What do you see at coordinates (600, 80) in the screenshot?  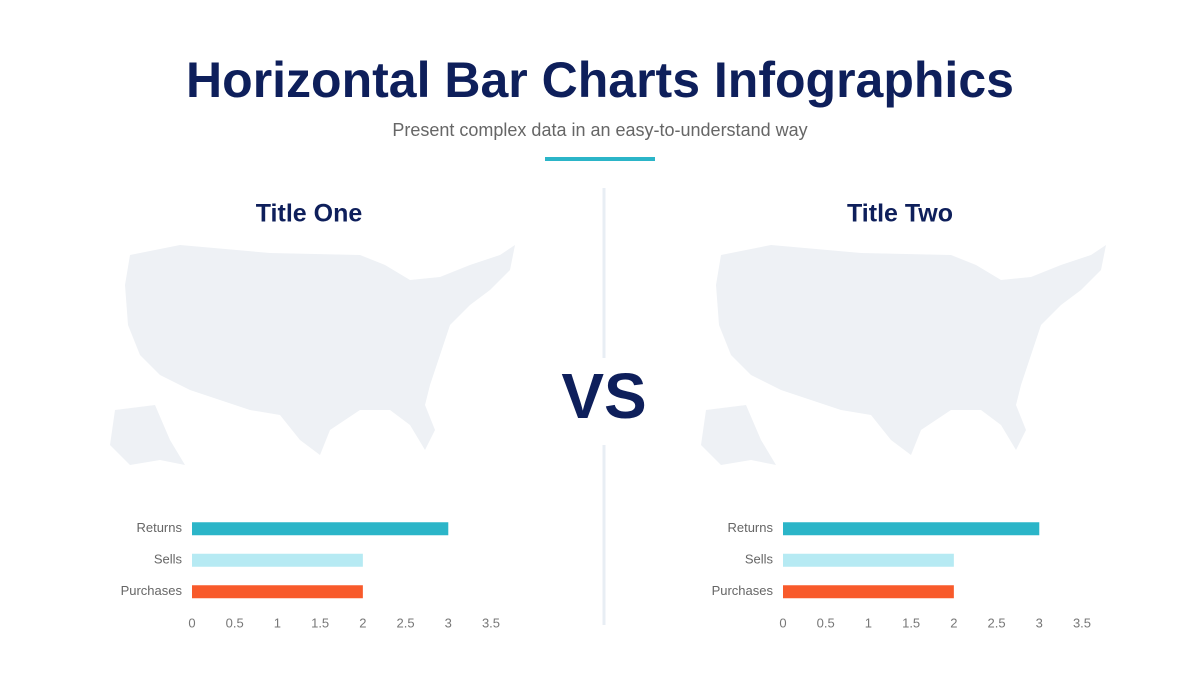 I see `slide-title: Horizontal Bar Charts Infographics` at bounding box center [600, 80].